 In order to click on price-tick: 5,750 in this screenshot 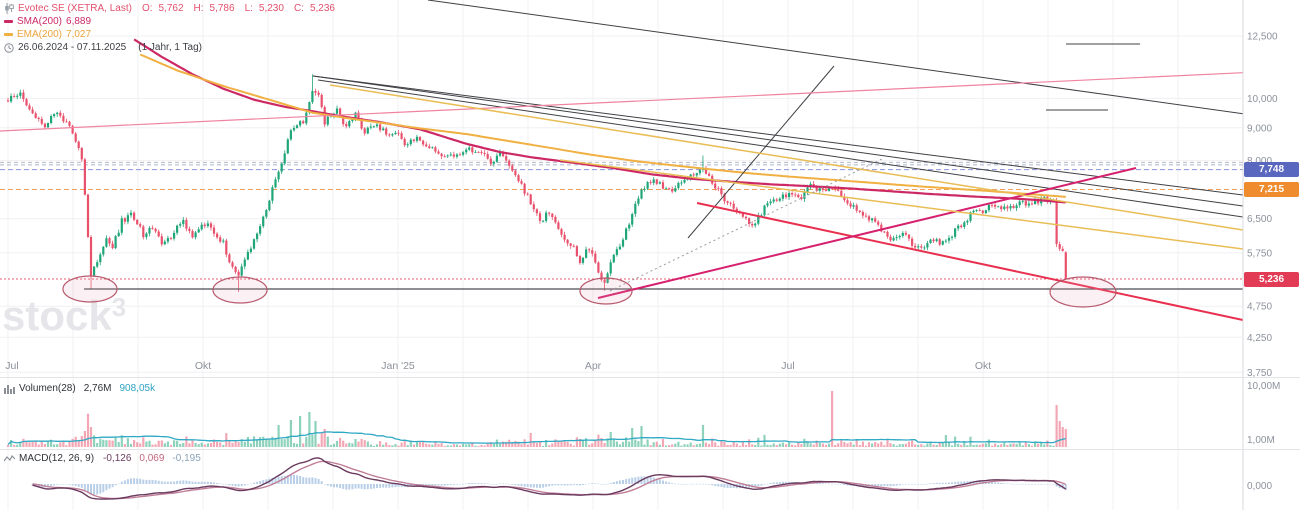, I will do `click(1259, 253)`.